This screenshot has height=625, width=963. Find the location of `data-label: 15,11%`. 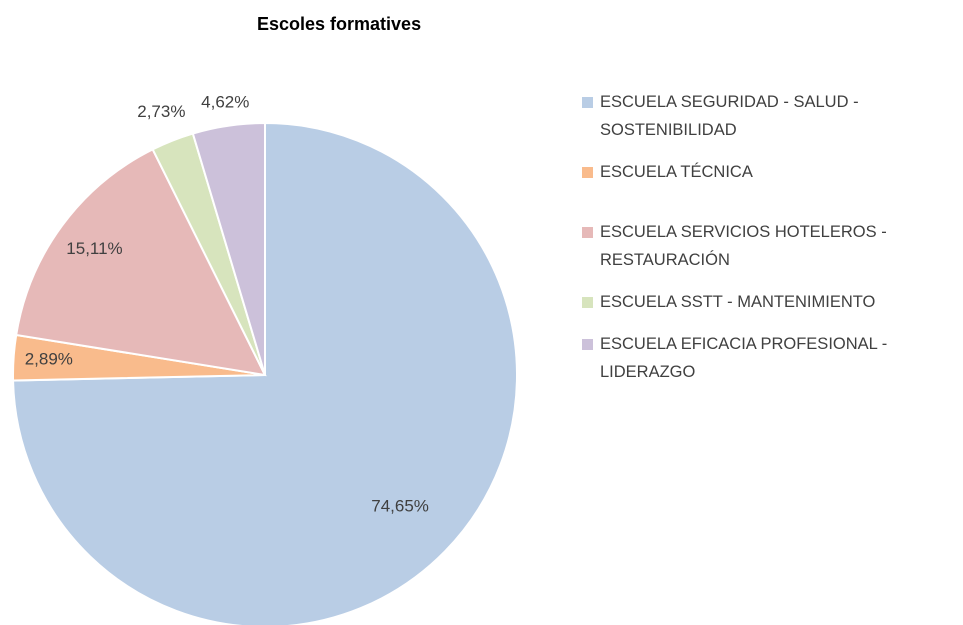

data-label: 15,11% is located at coordinates (94, 248).